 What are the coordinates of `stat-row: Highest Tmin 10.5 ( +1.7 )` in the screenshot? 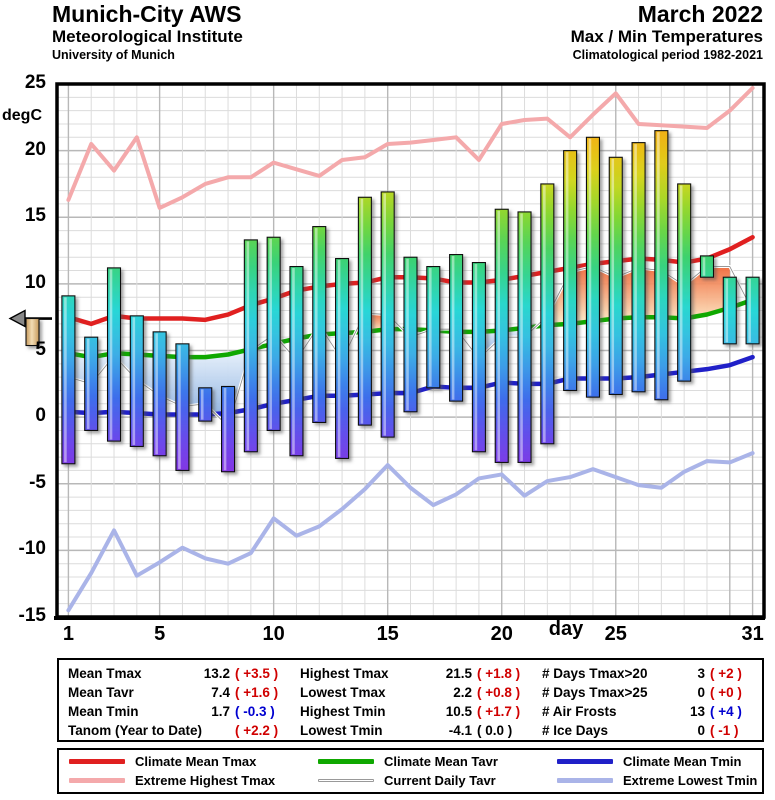 It's located at (412, 711).